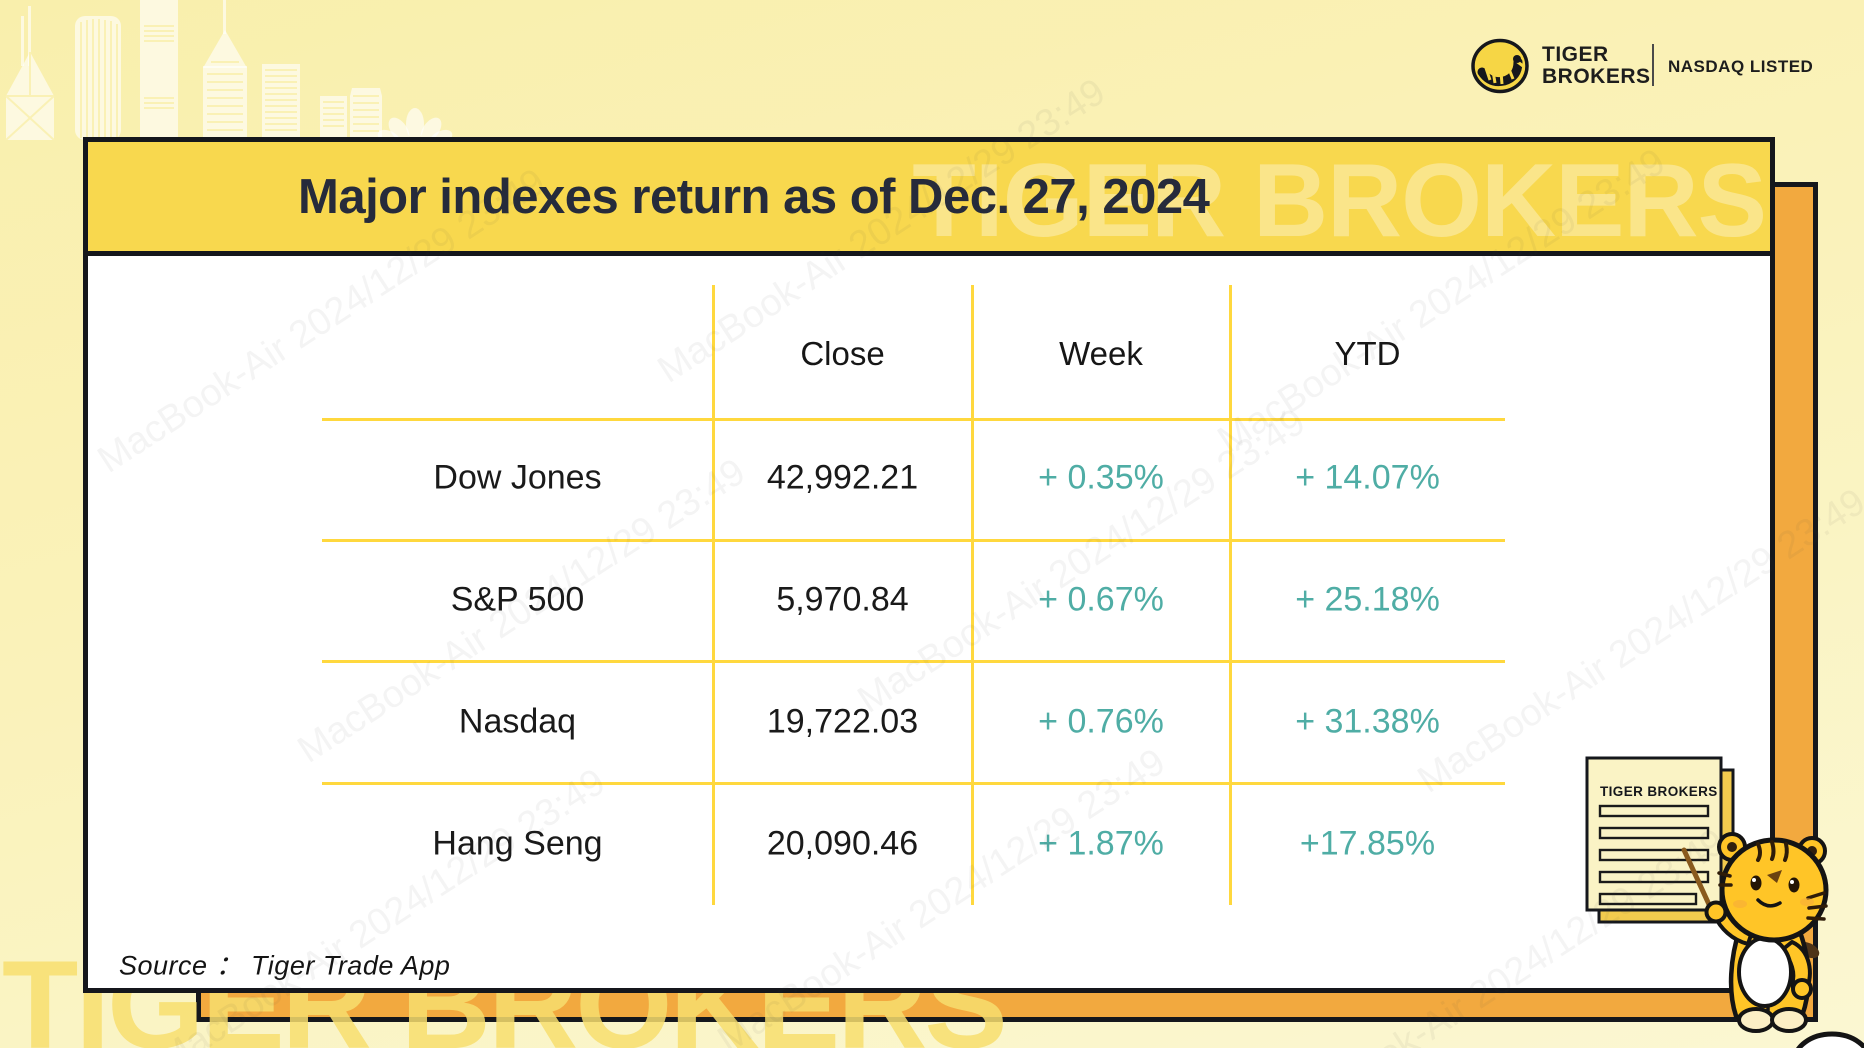 The image size is (1864, 1048). Describe the element at coordinates (1367, 843) in the screenshot. I see `ytd-change: +17.85%` at that location.